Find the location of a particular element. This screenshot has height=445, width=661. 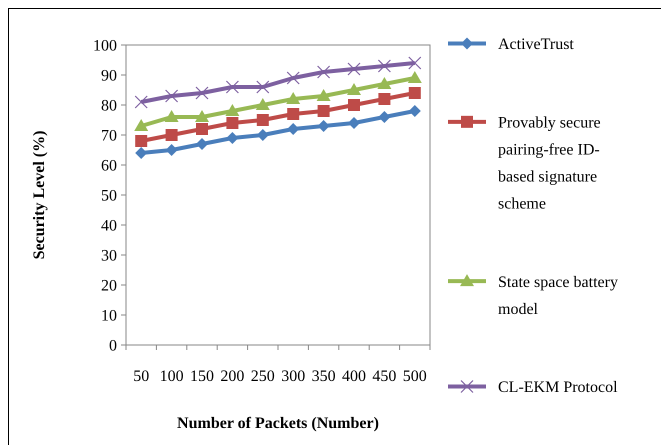

y-tick-label: 90 is located at coordinates (109, 76).